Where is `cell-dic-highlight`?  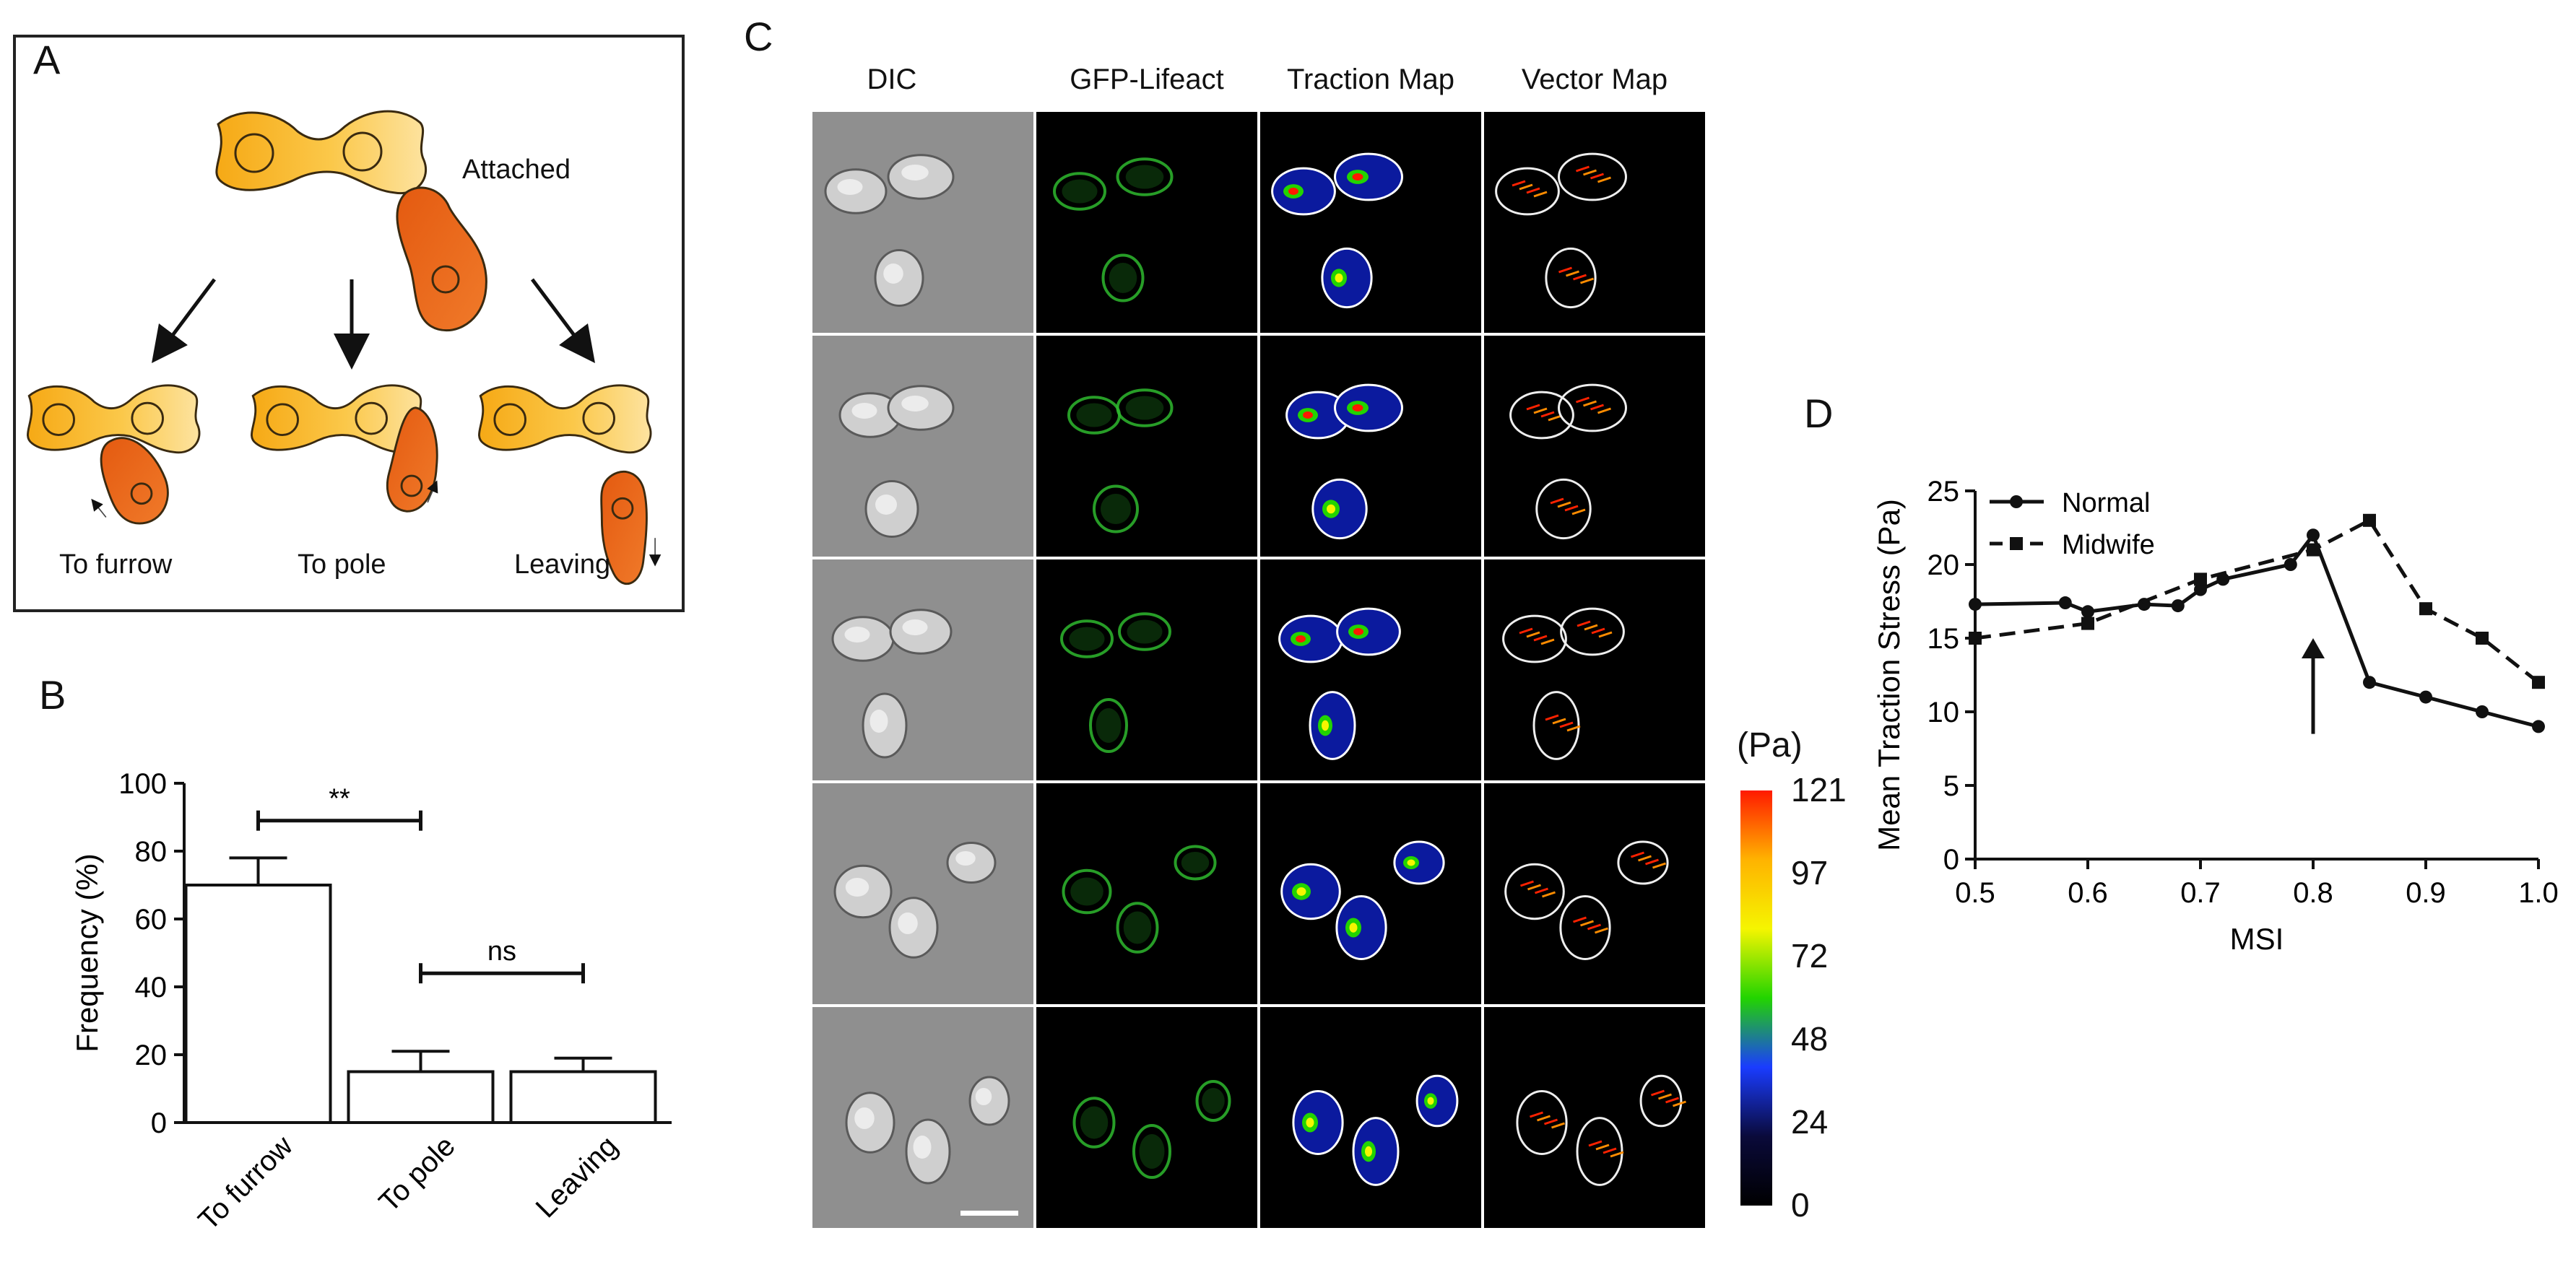
cell-dic-highlight is located at coordinates (864, 411).